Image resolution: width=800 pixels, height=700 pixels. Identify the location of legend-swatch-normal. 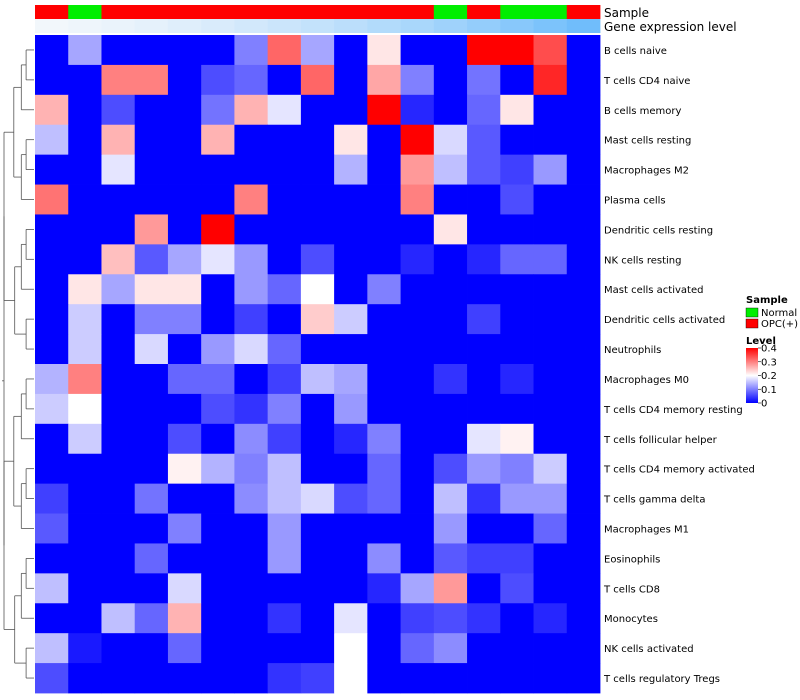
(752, 312).